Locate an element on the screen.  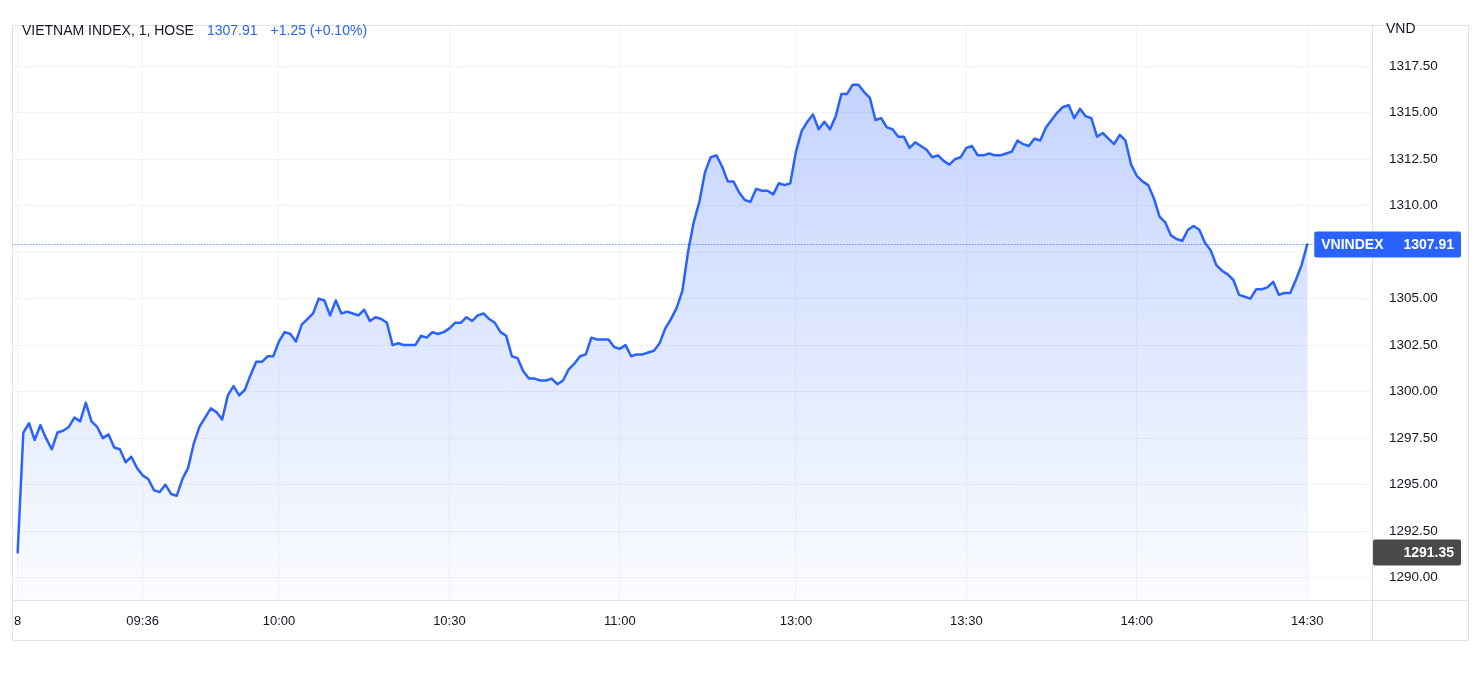
x-tick-label: 09:36 is located at coordinates (142, 621).